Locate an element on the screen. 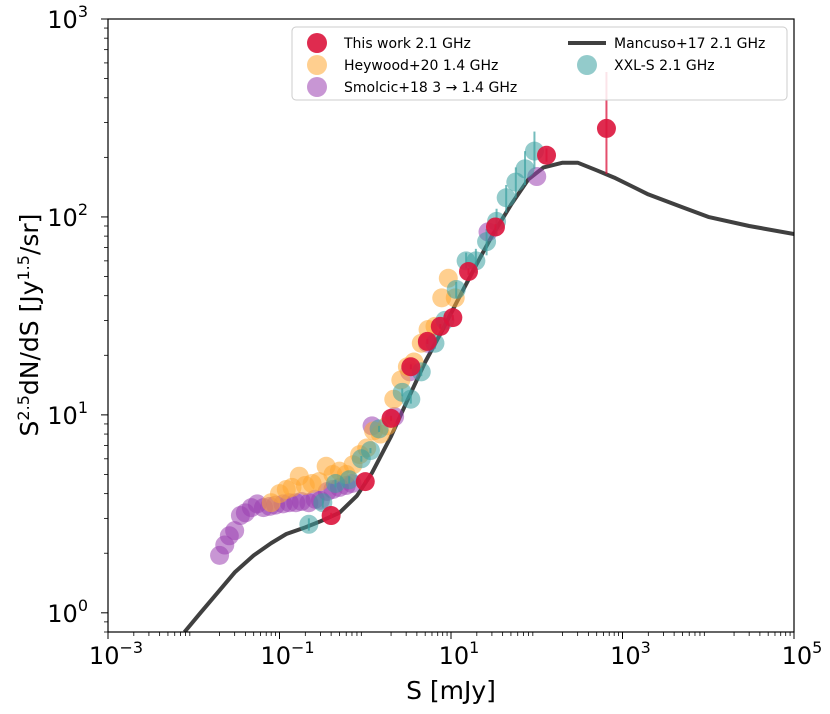 The width and height of the screenshot is (830, 714). legend-label: Mancuso+17 2.1 GHz is located at coordinates (689, 44).